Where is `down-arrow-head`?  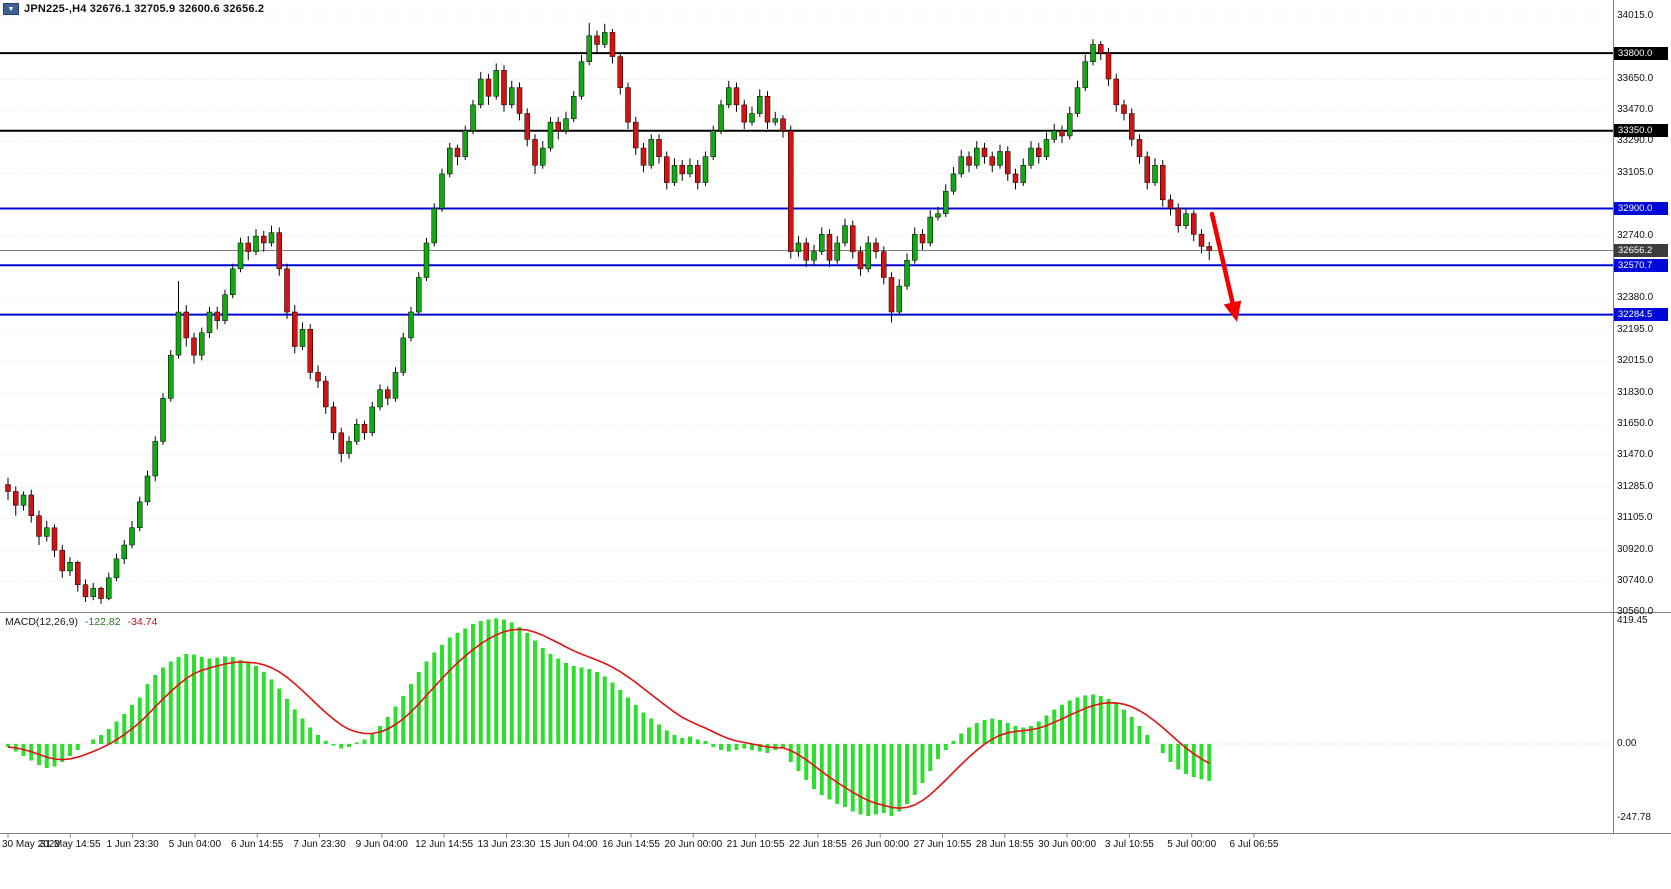
down-arrow-head is located at coordinates (1232, 311).